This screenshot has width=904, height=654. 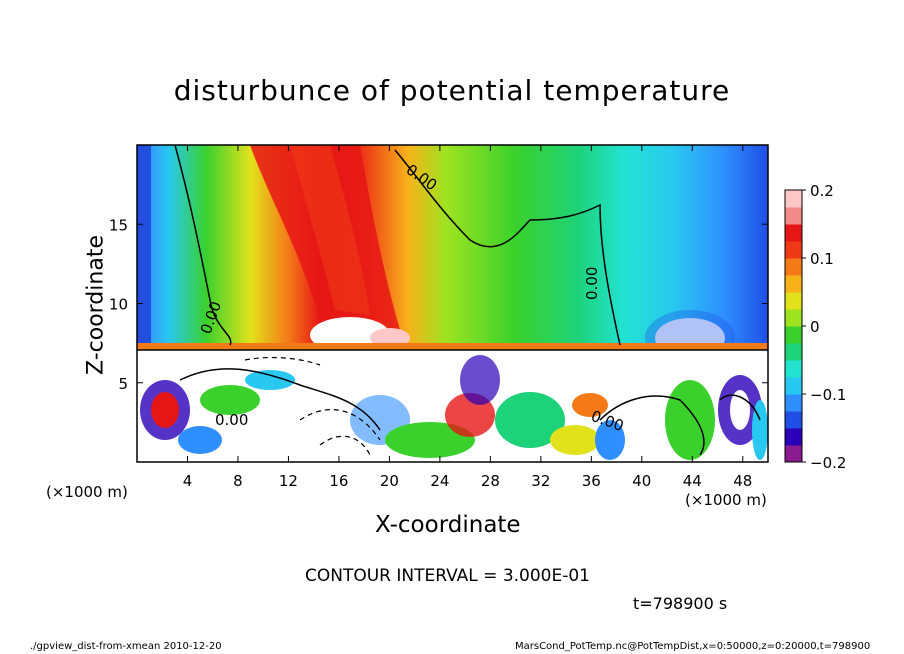 I want to click on x-unit-left: (×1000 m), so click(x=87, y=492).